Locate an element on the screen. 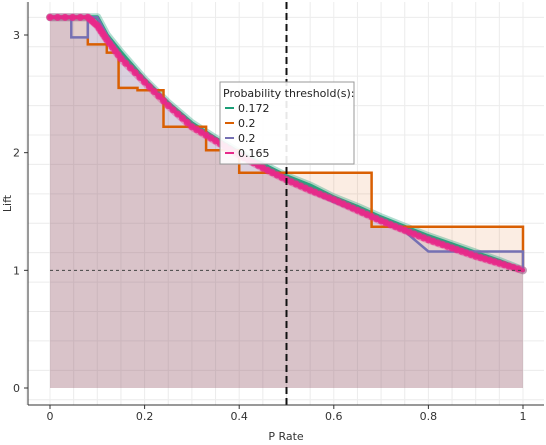 The width and height of the screenshot is (546, 445). x-tick-label: 1 is located at coordinates (523, 416).